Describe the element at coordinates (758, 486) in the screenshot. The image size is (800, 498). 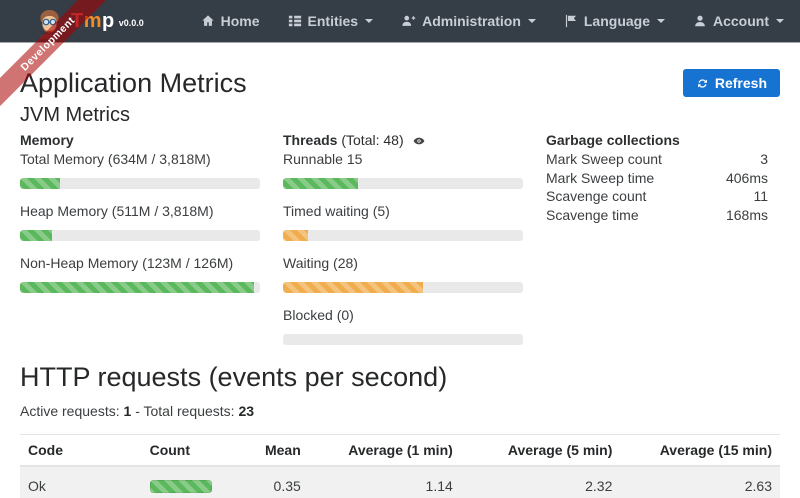
I see `avg-15min-cell: 2.63` at that location.